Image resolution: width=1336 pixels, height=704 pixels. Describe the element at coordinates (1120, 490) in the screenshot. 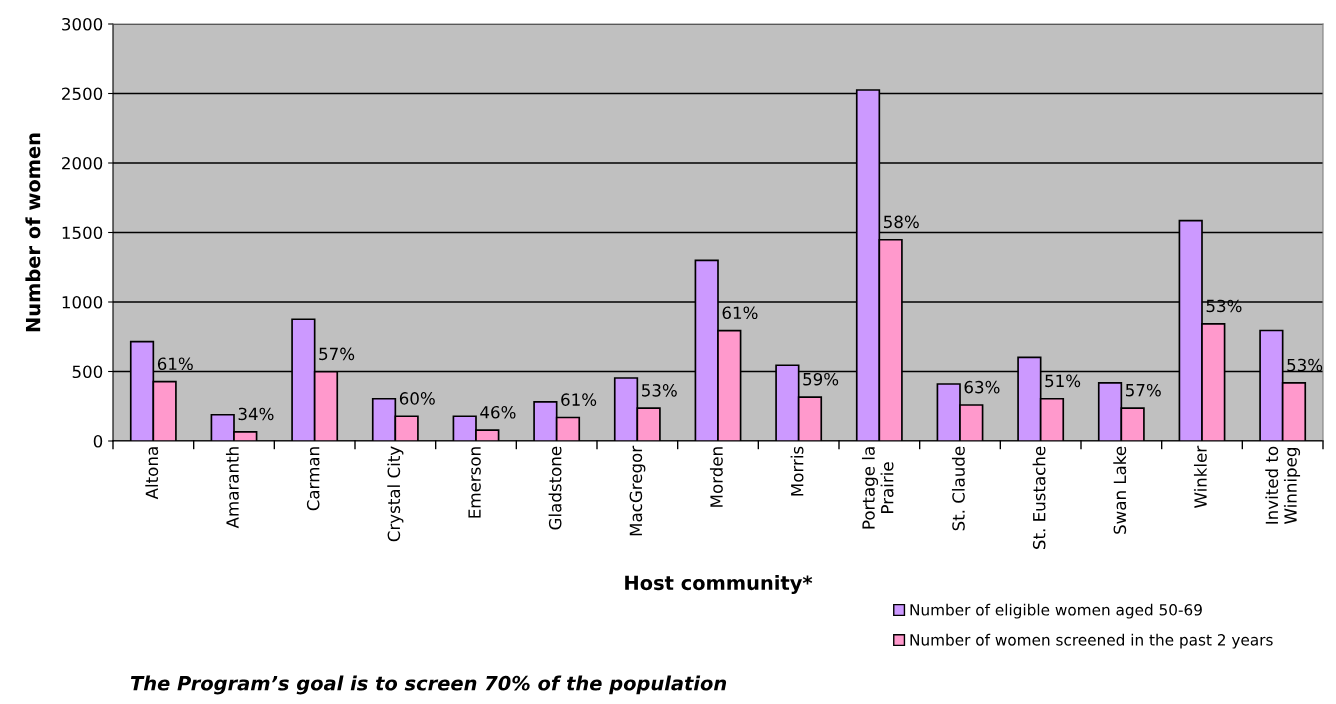

I see `x-tick-label: Swan Lake` at that location.